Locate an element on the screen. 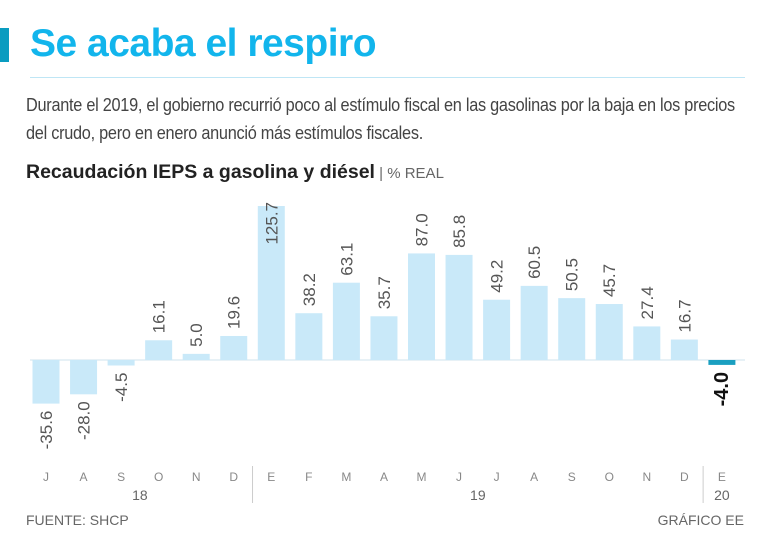 The width and height of the screenshot is (768, 553). data-label: 50.5 is located at coordinates (572, 274).